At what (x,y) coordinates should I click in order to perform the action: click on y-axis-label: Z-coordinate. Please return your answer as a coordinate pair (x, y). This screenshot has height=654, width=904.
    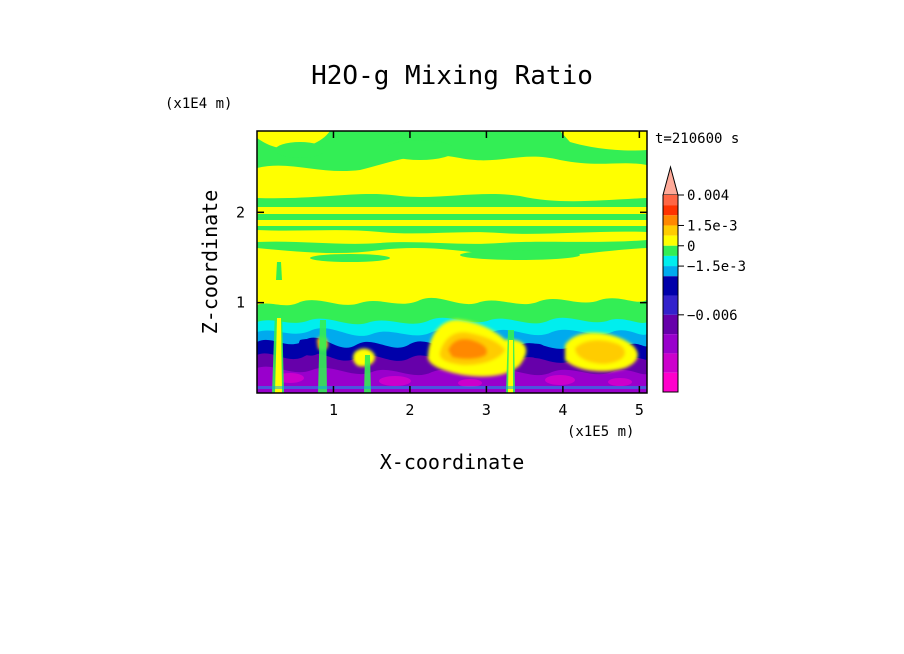
    Looking at the image, I should click on (210, 262).